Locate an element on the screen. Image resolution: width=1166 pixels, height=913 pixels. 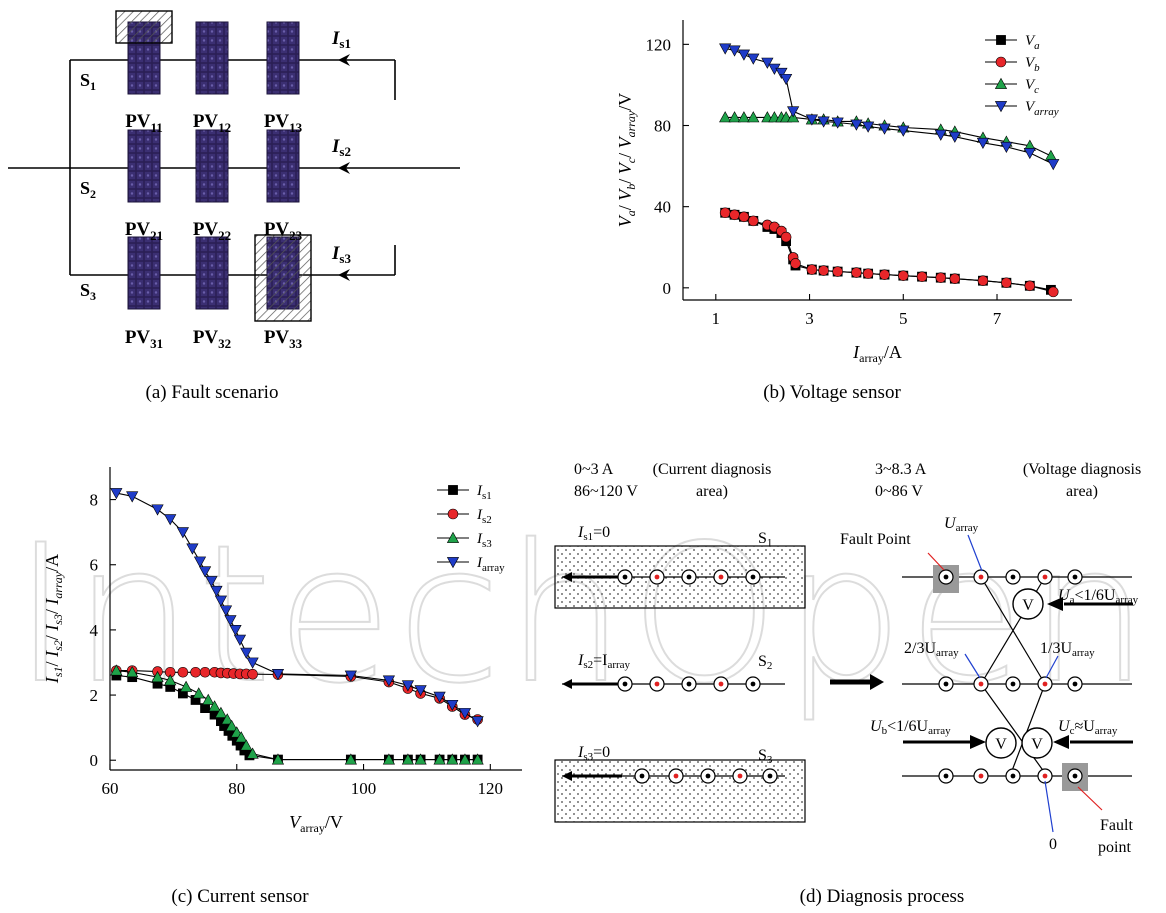
current-area-range-a: 0~3 A is located at coordinates (594, 469).